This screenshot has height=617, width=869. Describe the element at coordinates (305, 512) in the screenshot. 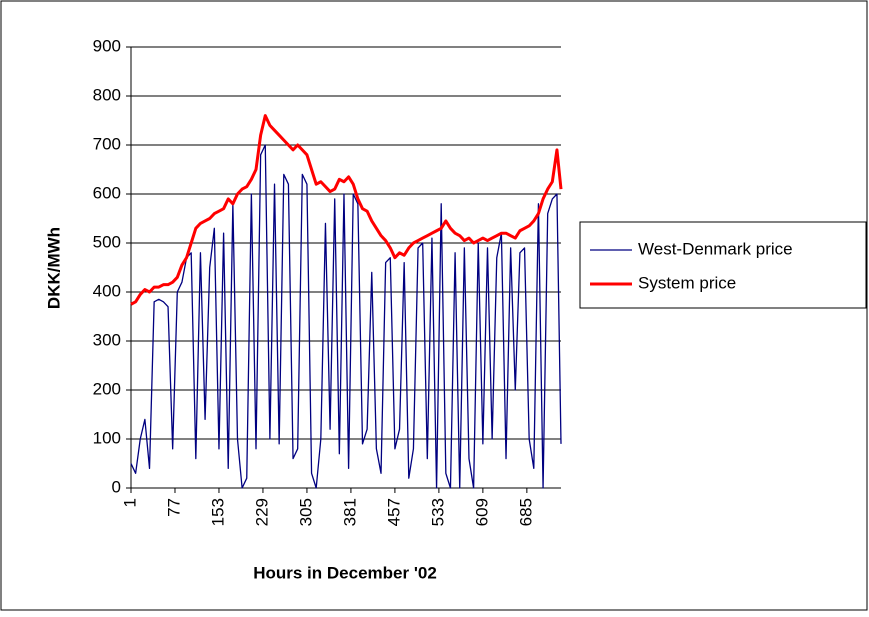

I see `x-tick-label: 305` at that location.